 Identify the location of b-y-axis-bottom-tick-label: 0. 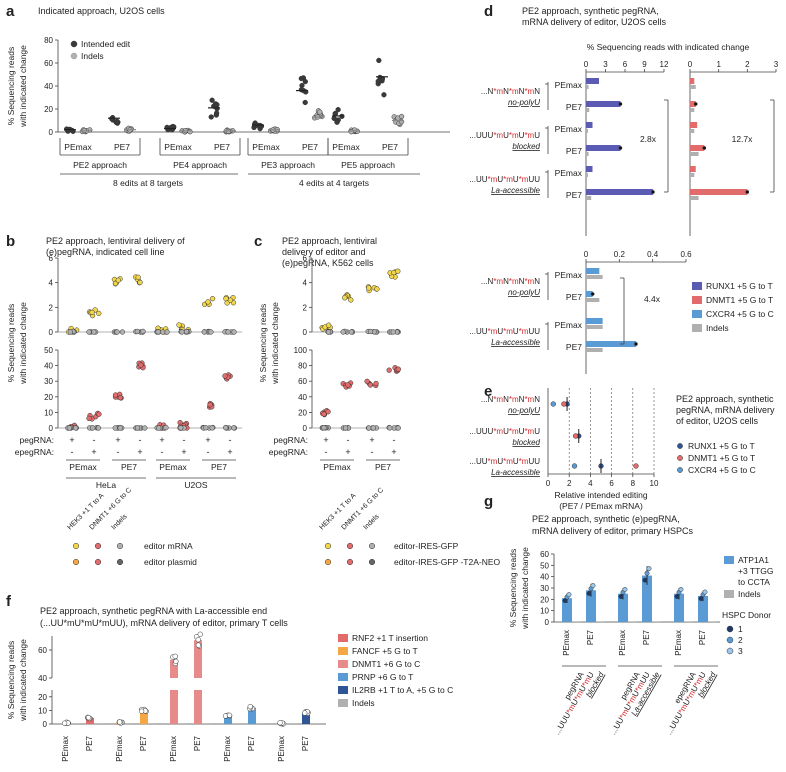
(51, 428).